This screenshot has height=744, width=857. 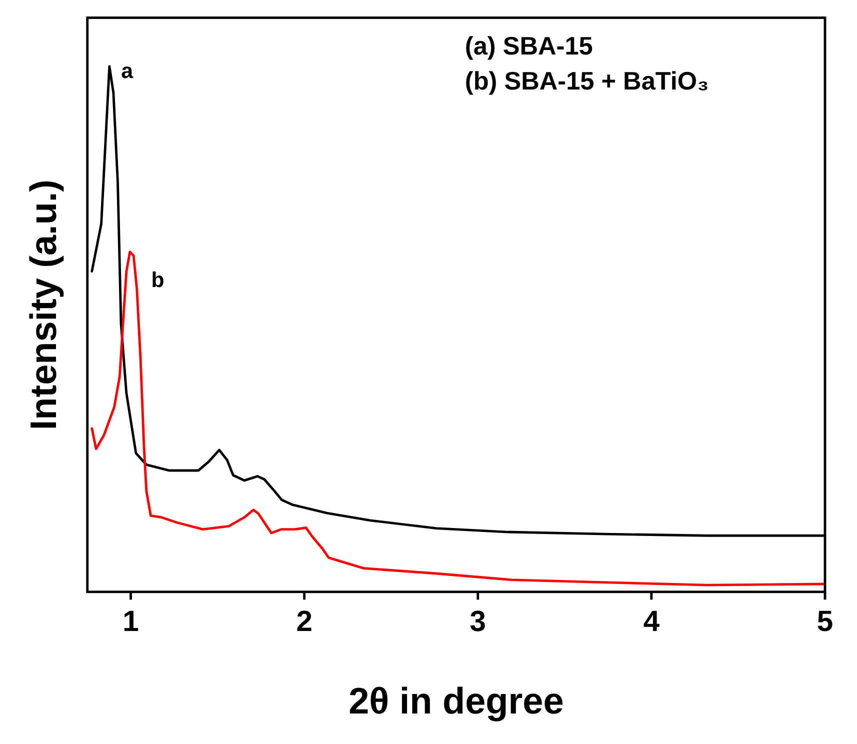 I want to click on series-label: a, so click(x=127, y=71).